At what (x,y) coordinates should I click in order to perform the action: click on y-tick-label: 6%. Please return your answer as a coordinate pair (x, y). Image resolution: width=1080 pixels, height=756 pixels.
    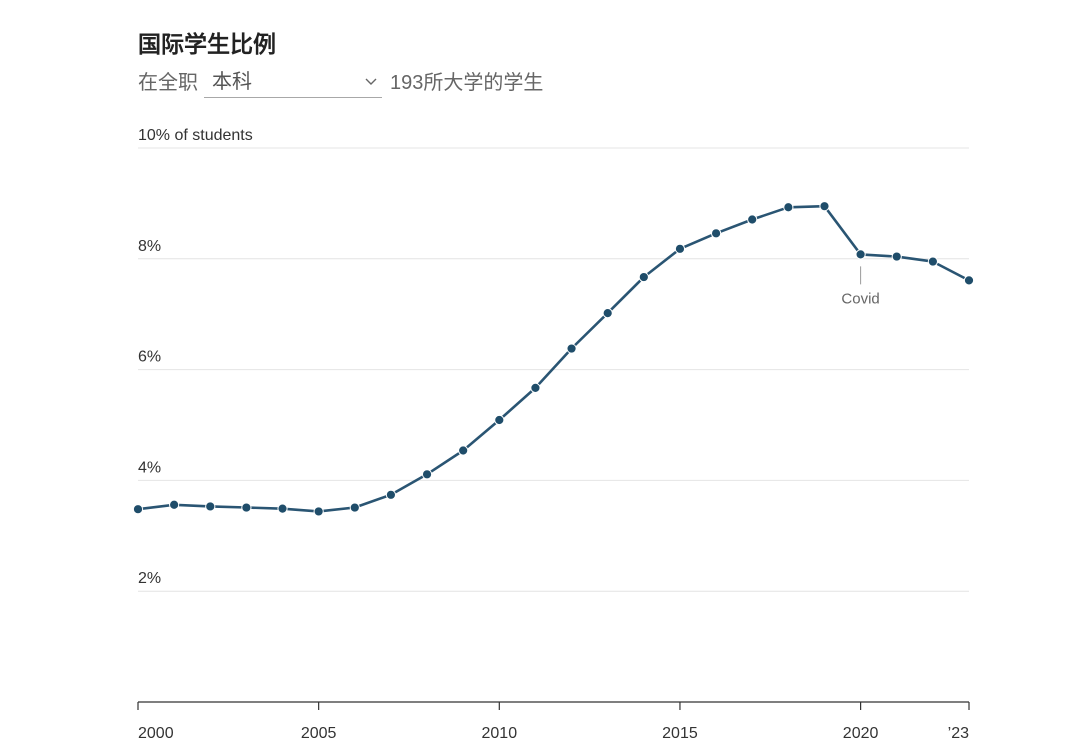
    Looking at the image, I should click on (149, 357).